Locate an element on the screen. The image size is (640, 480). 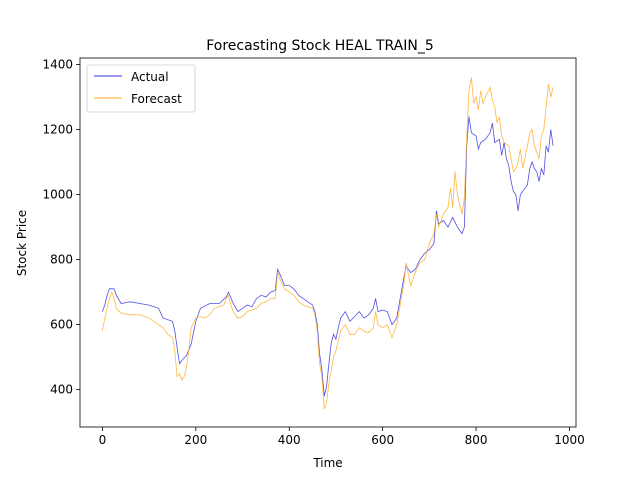
y-tick-label: 1000 is located at coordinates (57, 195).